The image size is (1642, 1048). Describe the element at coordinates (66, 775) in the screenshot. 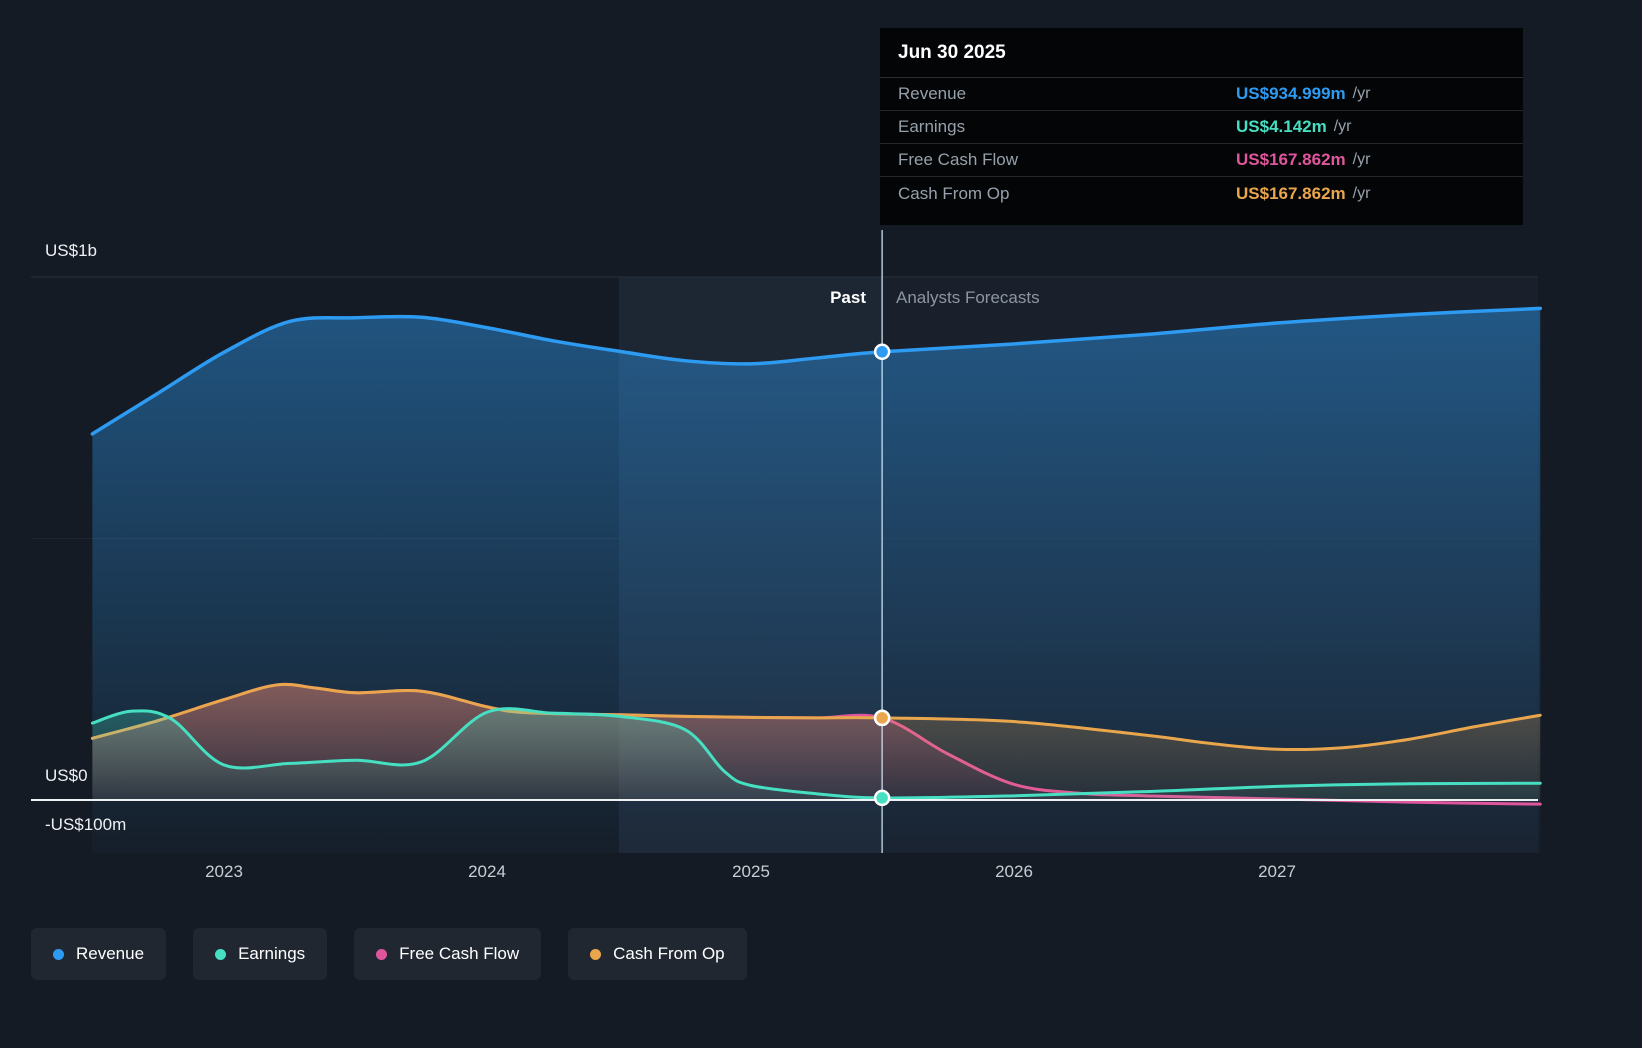

I see `y-tick-zero: US$0` at that location.